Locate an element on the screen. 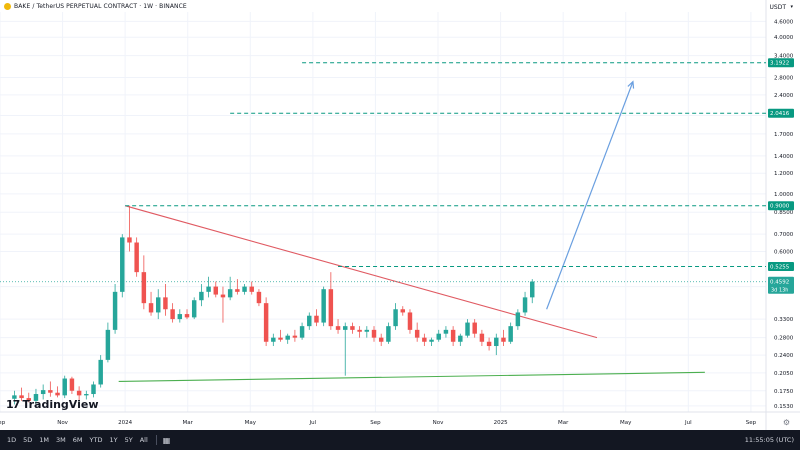 The height and width of the screenshot is (450, 800). timeframe-6m: 6M is located at coordinates (77, 440).